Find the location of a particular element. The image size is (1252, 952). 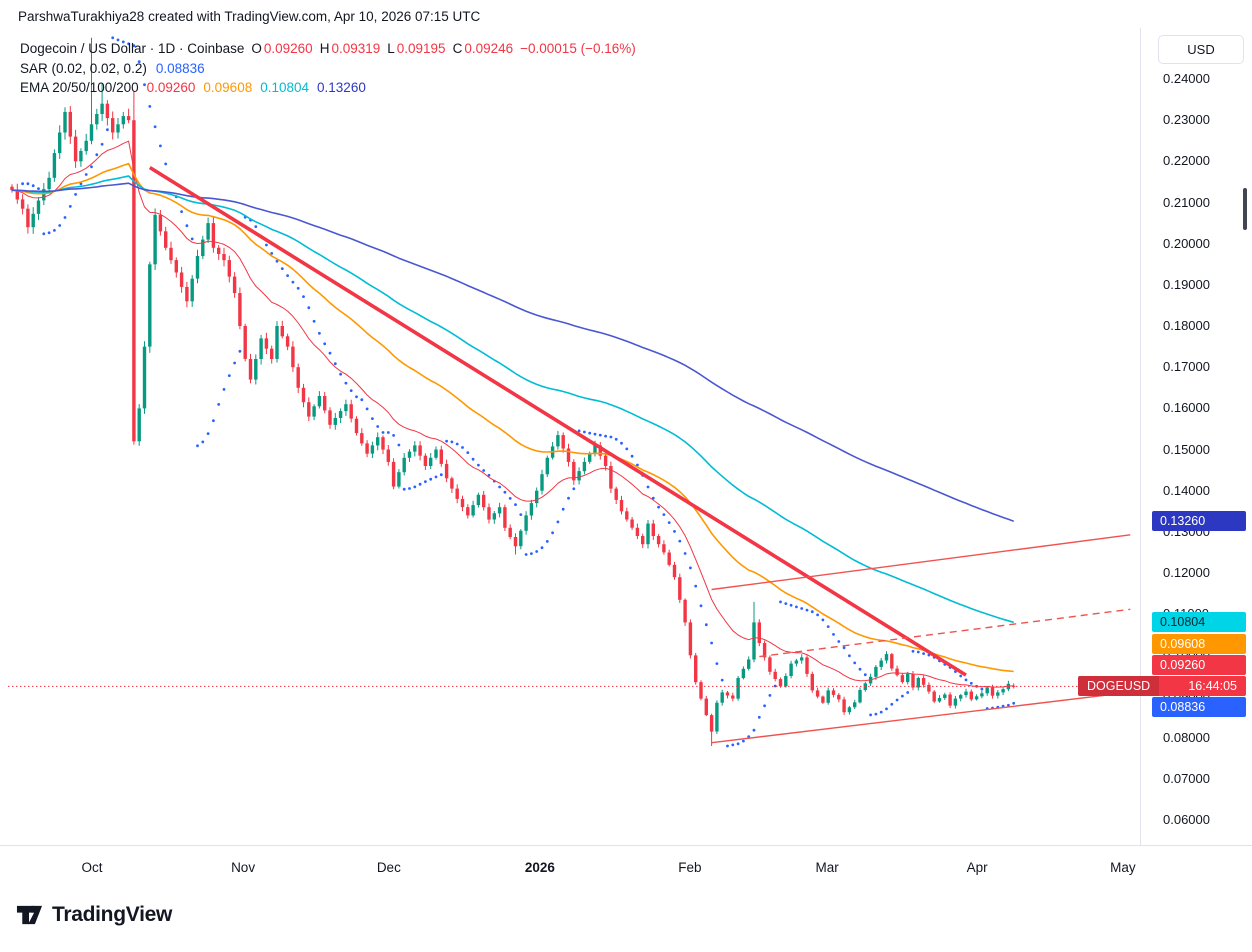

time-axis: Oct Nov Dec 2026 Feb Mar Apr May is located at coordinates (626, 862).